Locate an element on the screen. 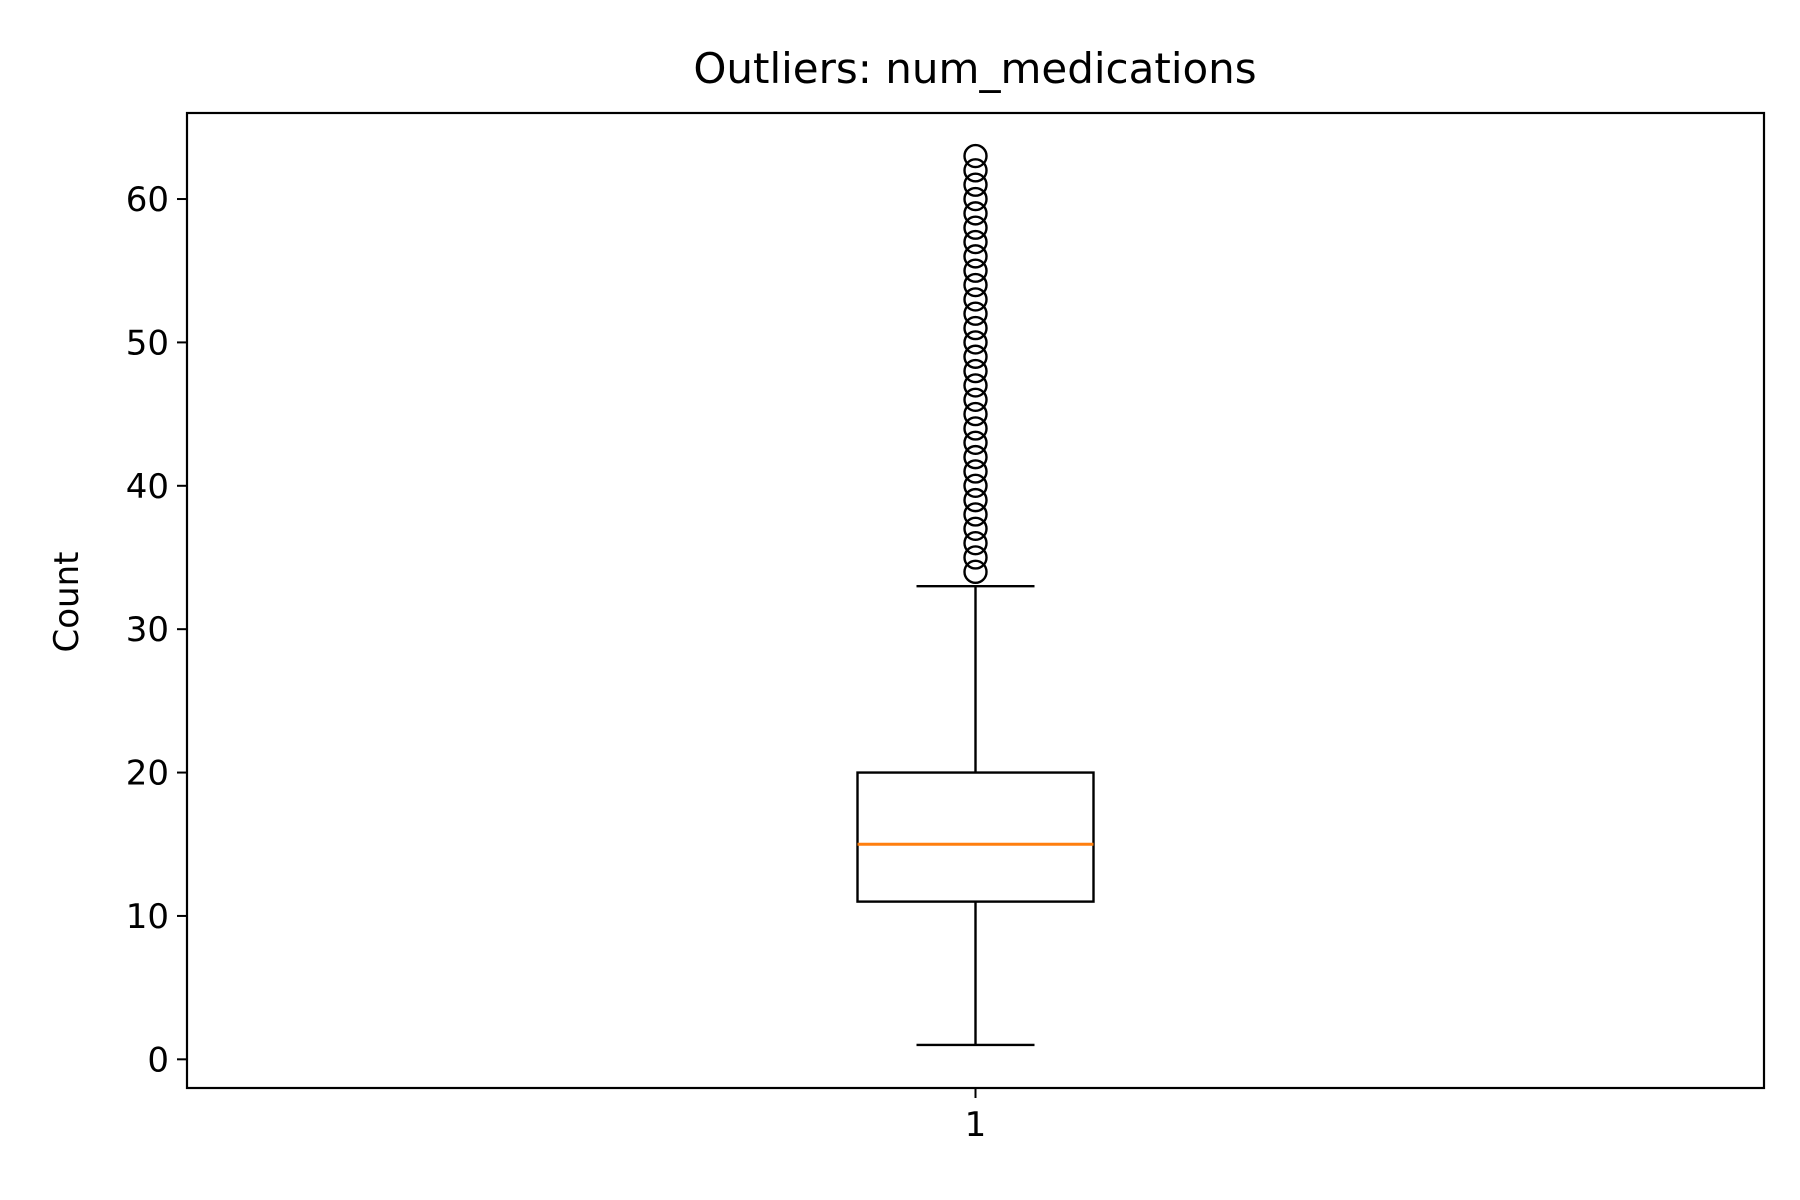 The width and height of the screenshot is (1800, 1200). y-tick-label: 50 is located at coordinates (147, 343).